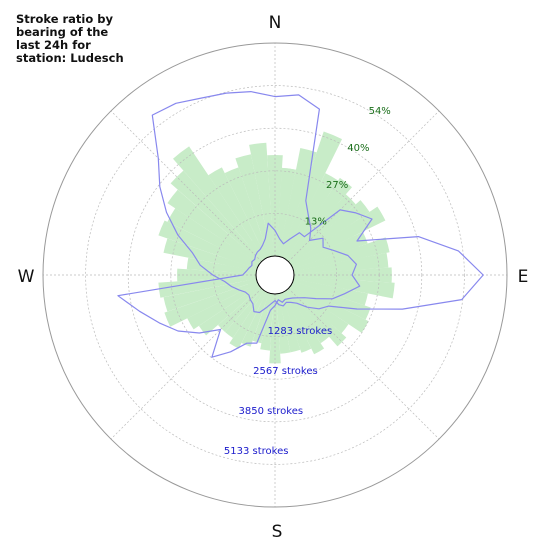 The width and height of the screenshot is (550, 550). Describe the element at coordinates (337, 185) in the screenshot. I see `ratio-ring-label: 27%` at that location.